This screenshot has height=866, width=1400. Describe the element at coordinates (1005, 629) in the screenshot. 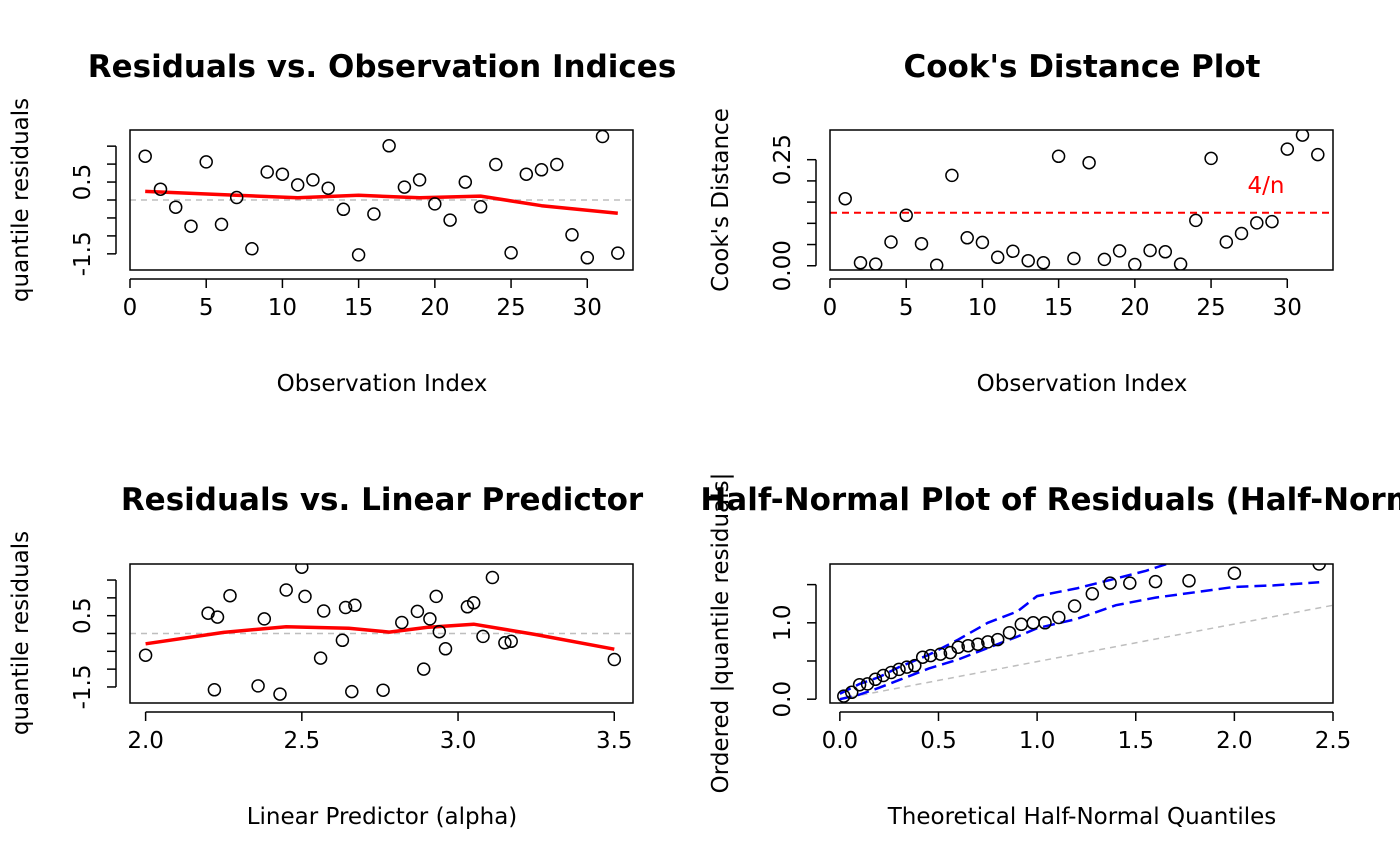

I see `envelope-upper` at that location.